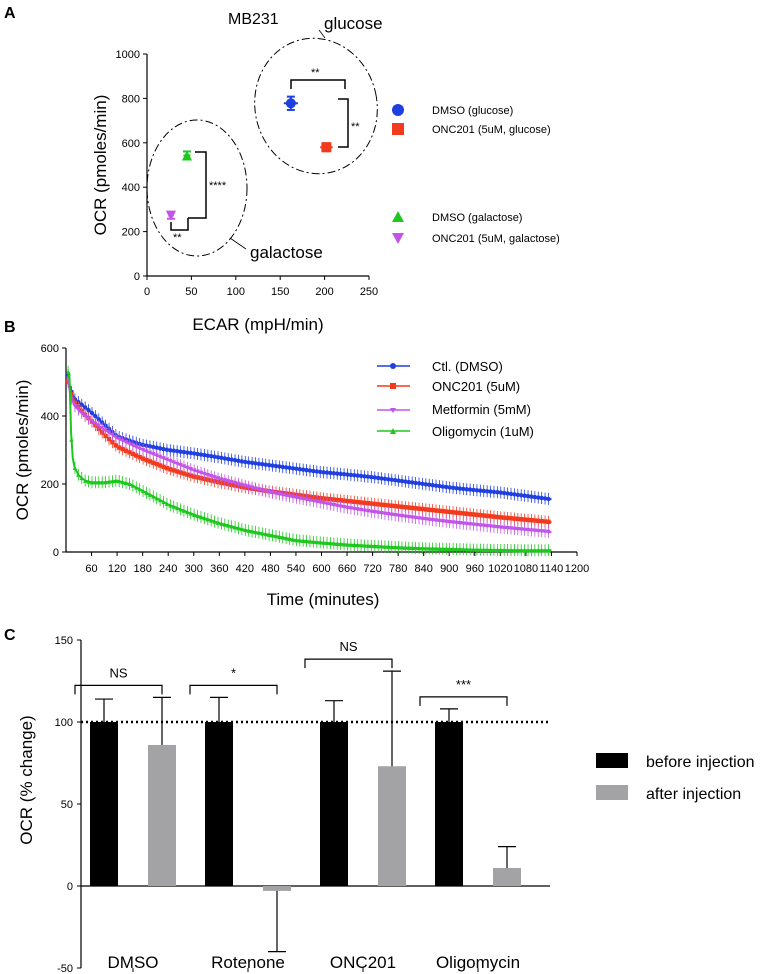 The width and height of the screenshot is (766, 974). Describe the element at coordinates (64, 723) in the screenshot. I see `panel-c-y-tick-label: 100` at that location.